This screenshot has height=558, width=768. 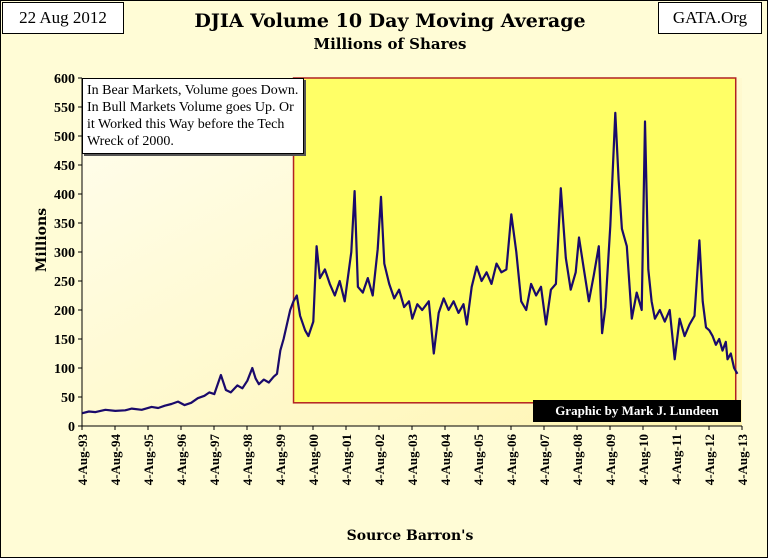 What do you see at coordinates (64, 253) in the screenshot?
I see `y-tick-label: 300` at bounding box center [64, 253].